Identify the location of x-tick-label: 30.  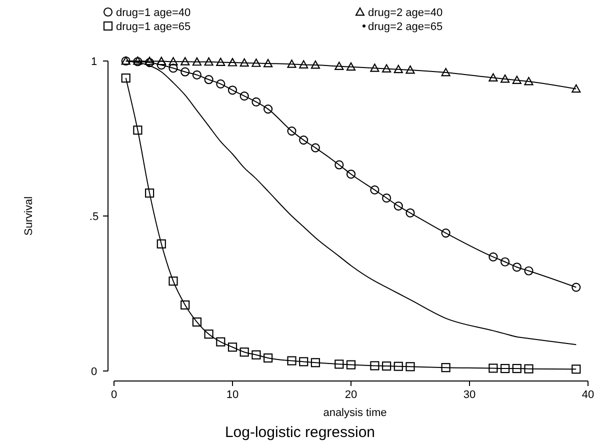
(469, 395).